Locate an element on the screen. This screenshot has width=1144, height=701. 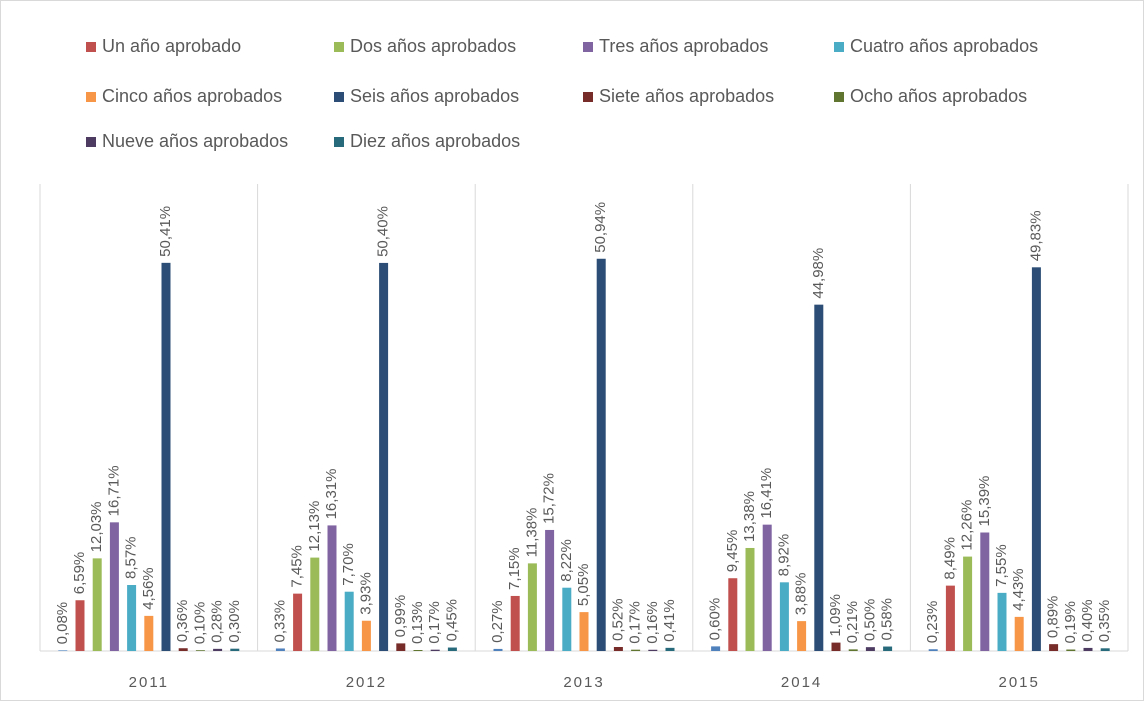
value-label: 8,49% is located at coordinates (949, 558).